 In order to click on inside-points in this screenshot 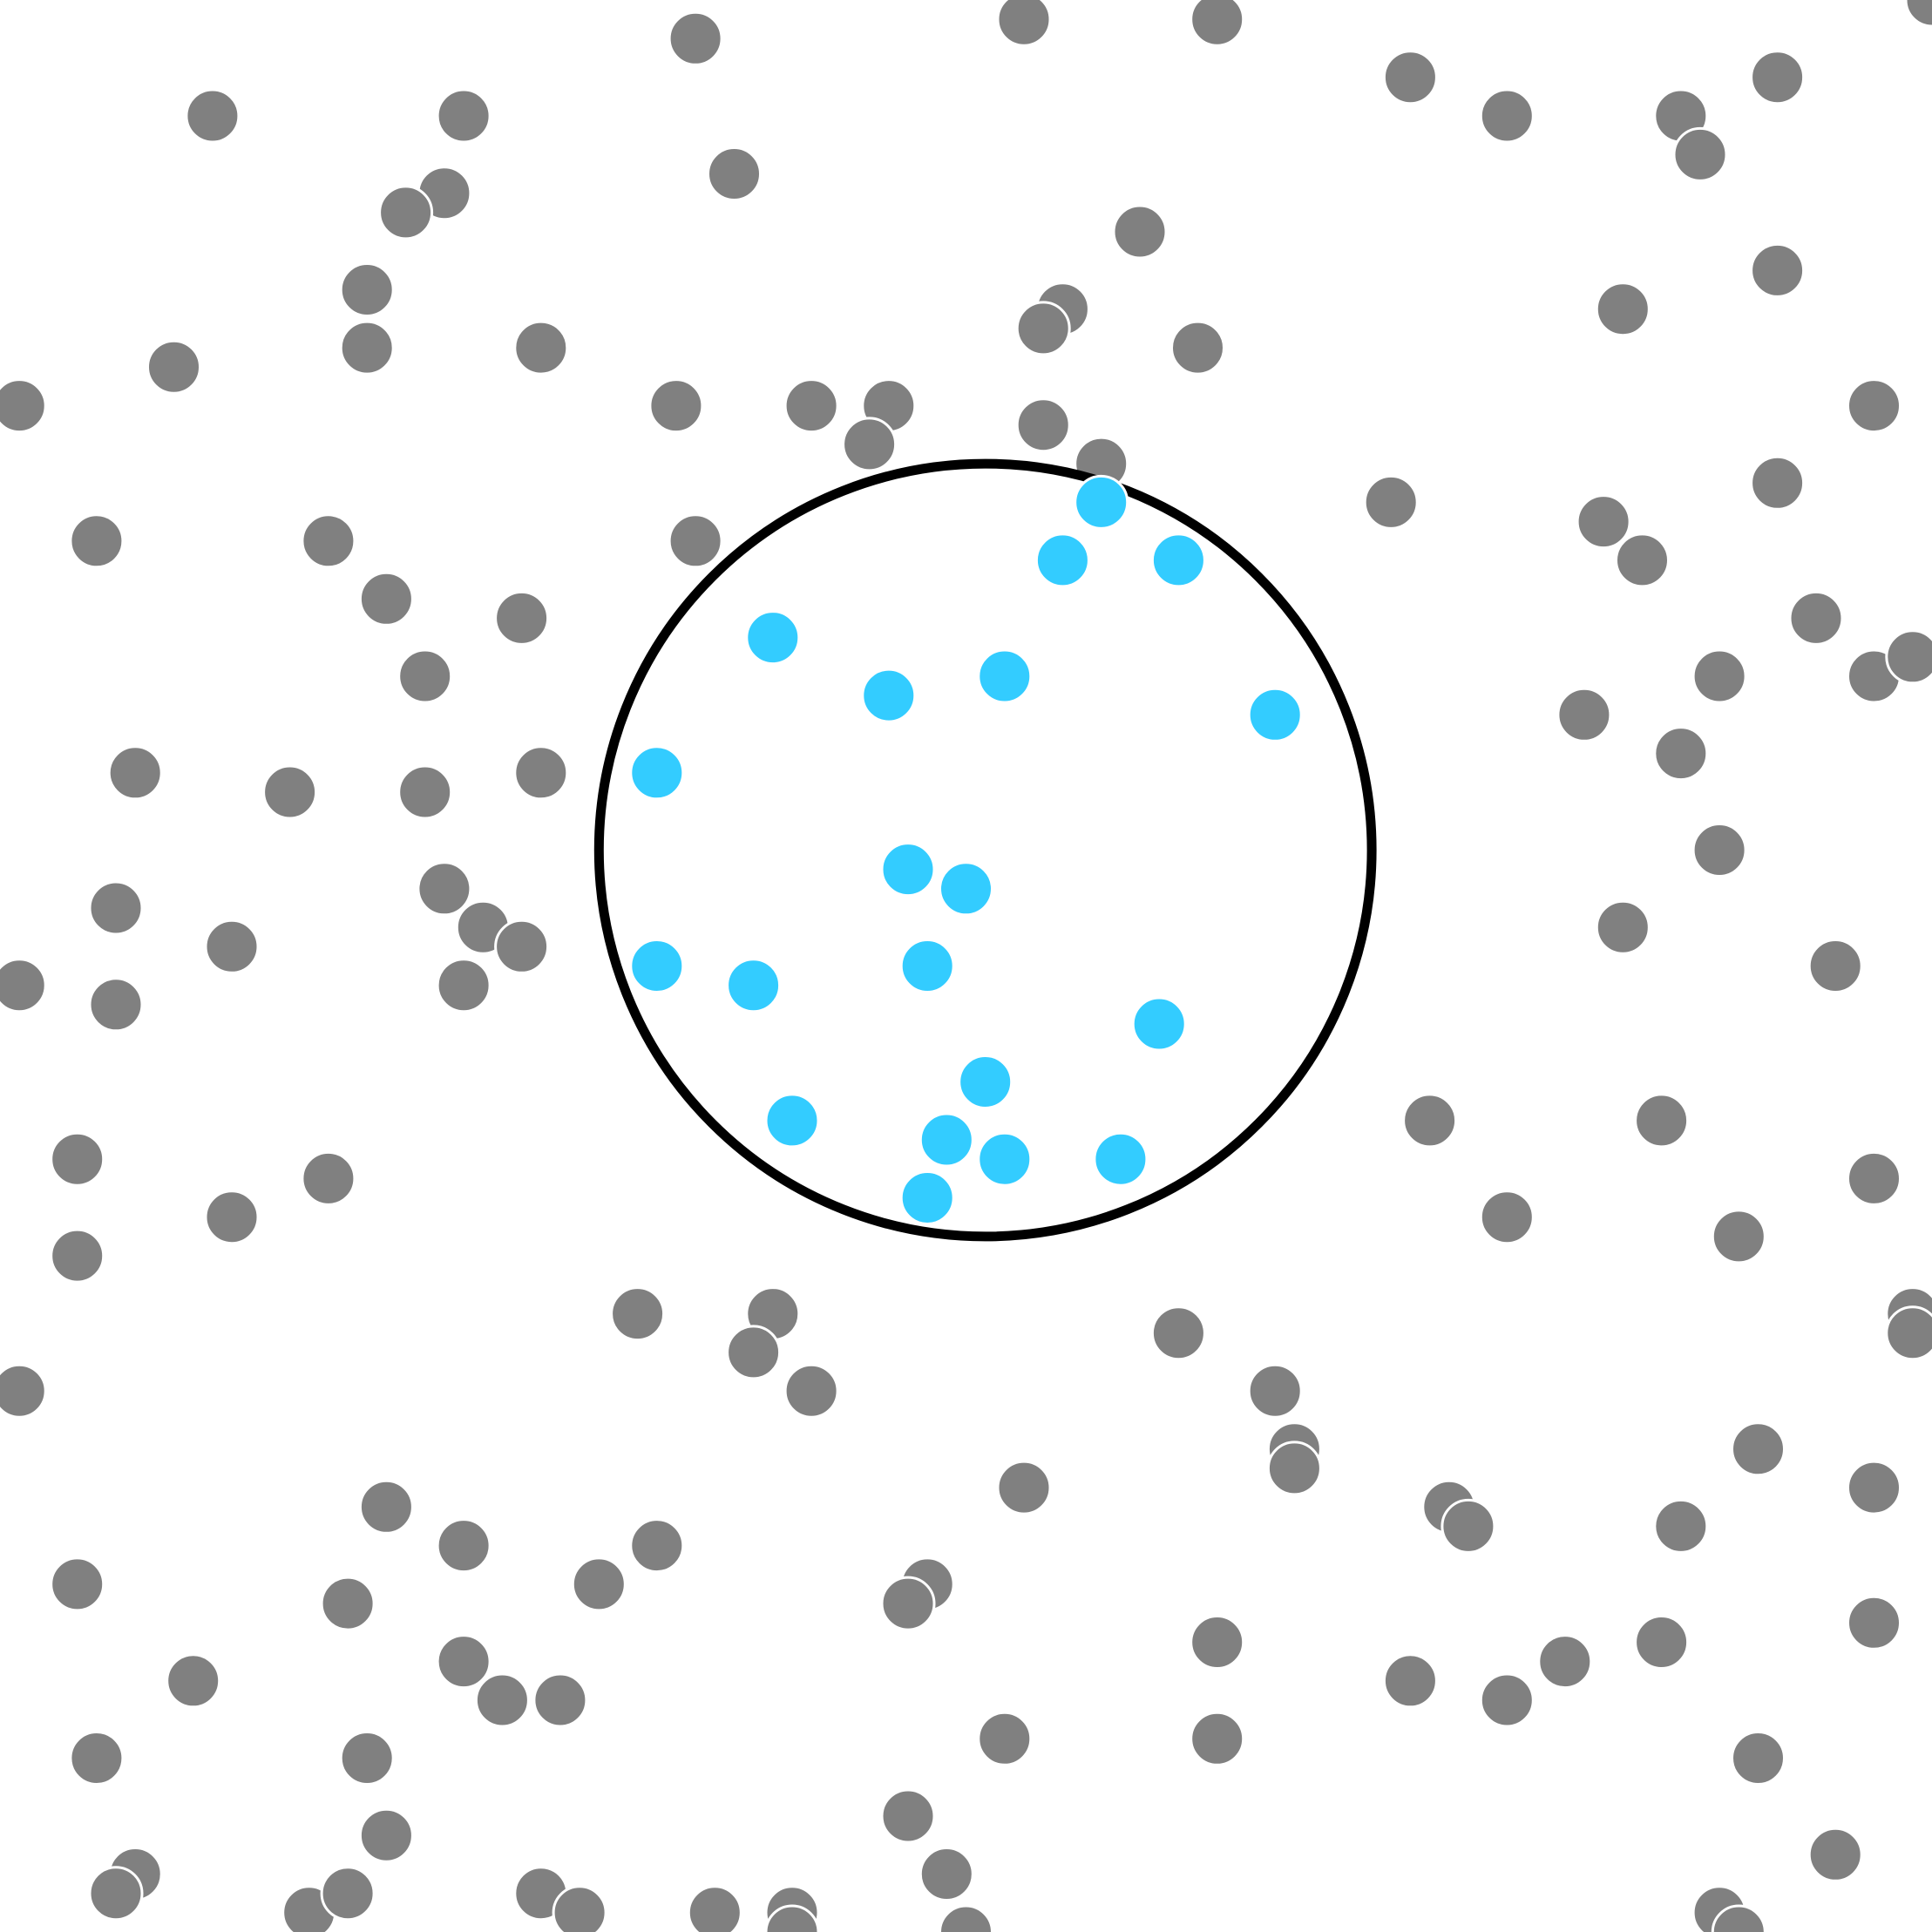, I will do `click(966, 850)`.